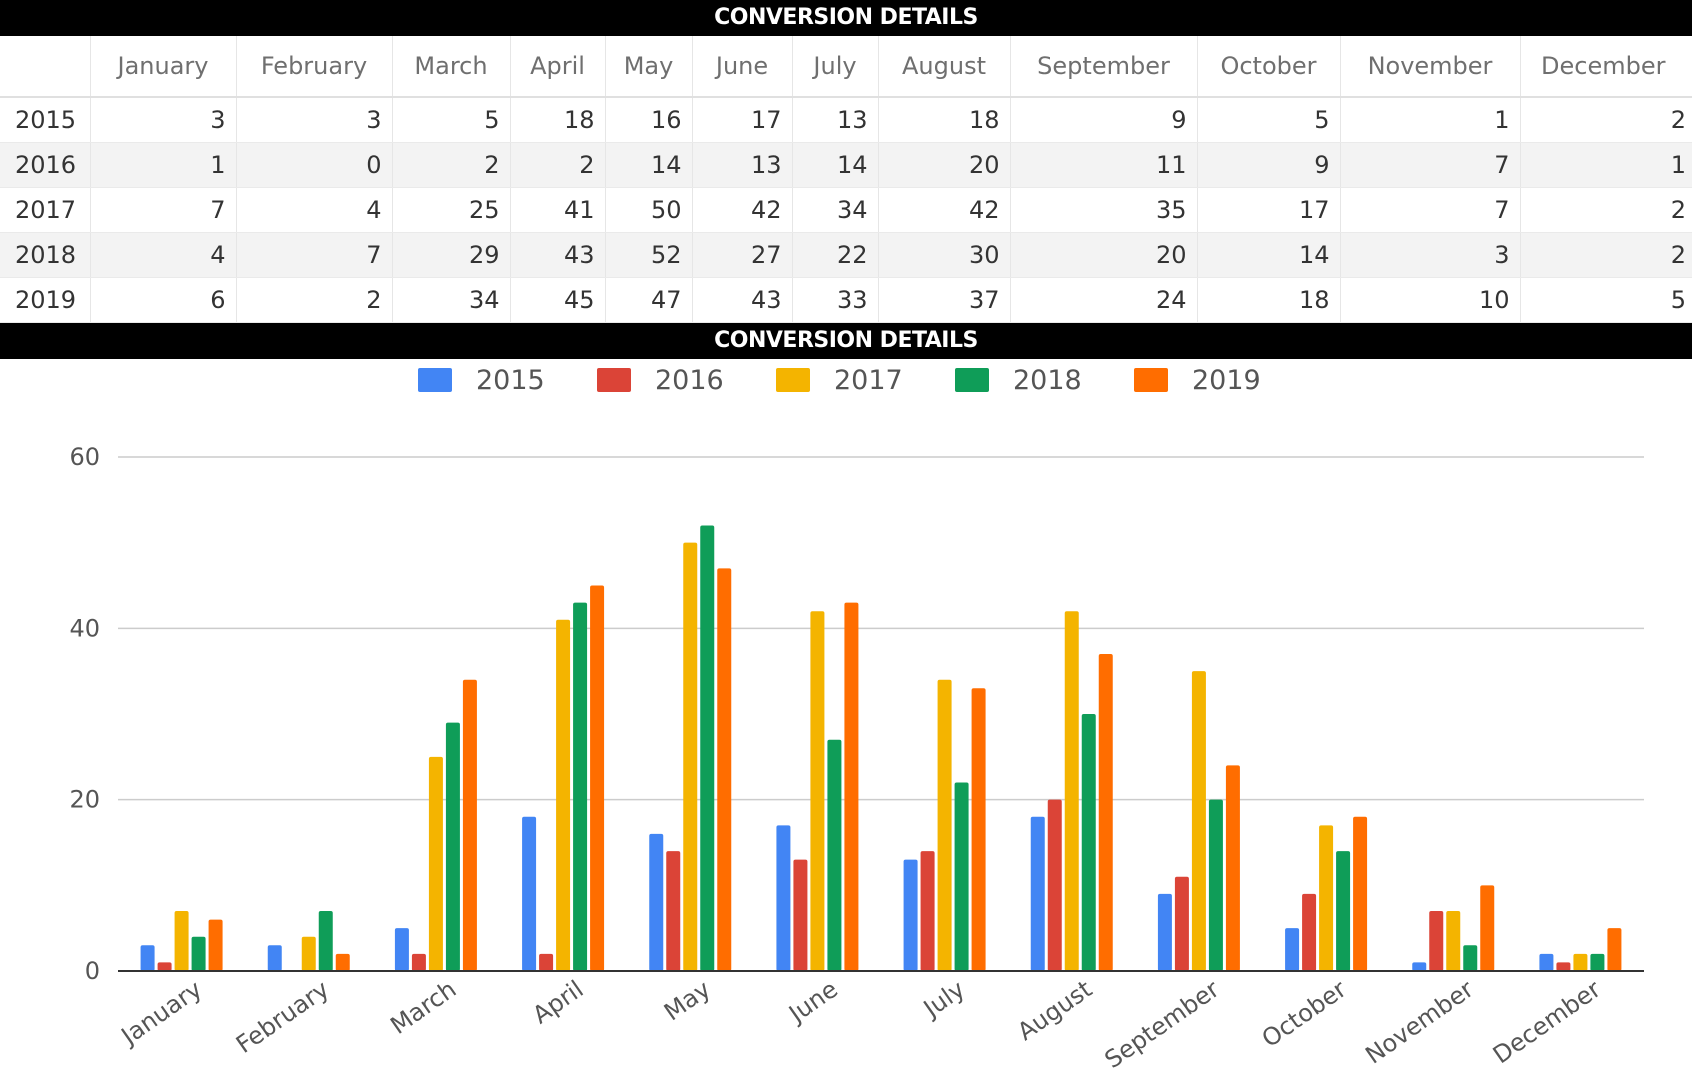  I want to click on table-row: 2018 4 7 29 43 52 27 22 30 20 14 3 2, so click(846, 255).